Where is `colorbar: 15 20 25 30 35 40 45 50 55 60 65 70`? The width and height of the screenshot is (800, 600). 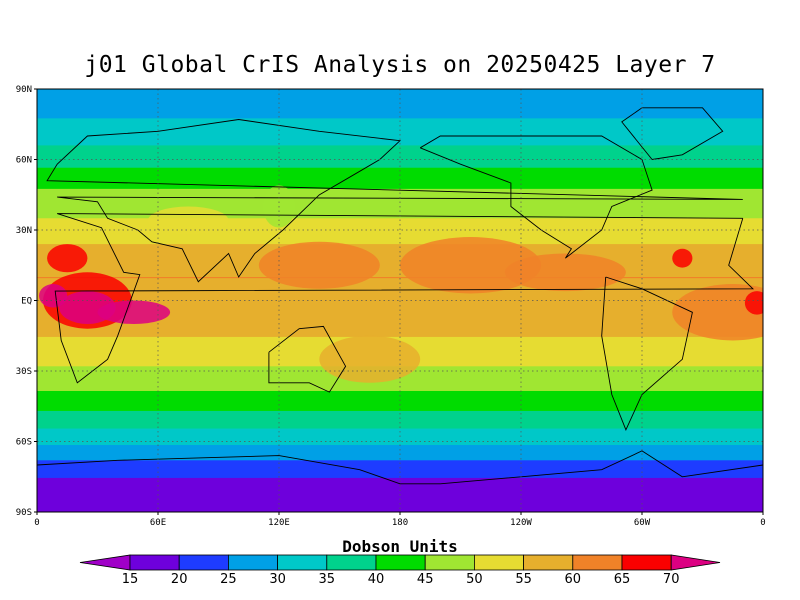
colorbar: 15 20 25 30 35 40 45 50 55 60 65 70 is located at coordinates (400, 570).